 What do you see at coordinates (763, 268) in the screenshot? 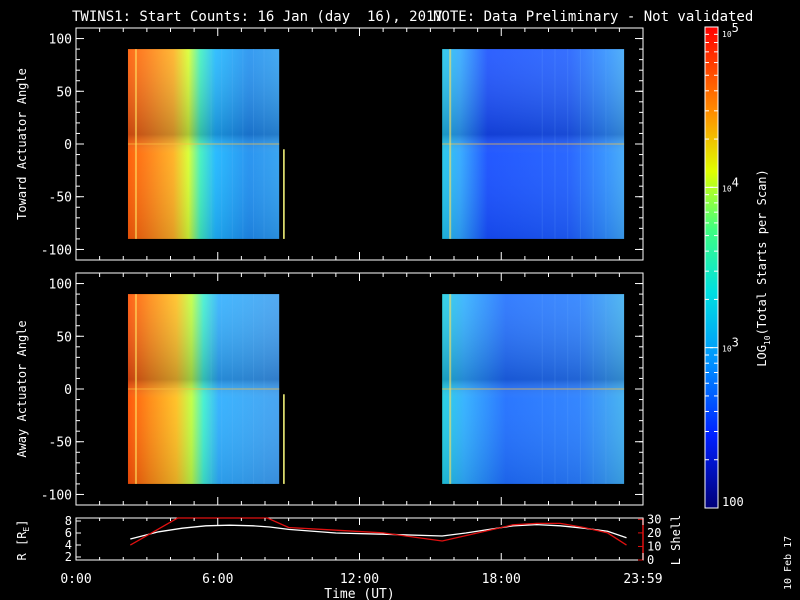
I see `colorbar-label: LOG10(Total Starts per Scan)` at bounding box center [763, 268].